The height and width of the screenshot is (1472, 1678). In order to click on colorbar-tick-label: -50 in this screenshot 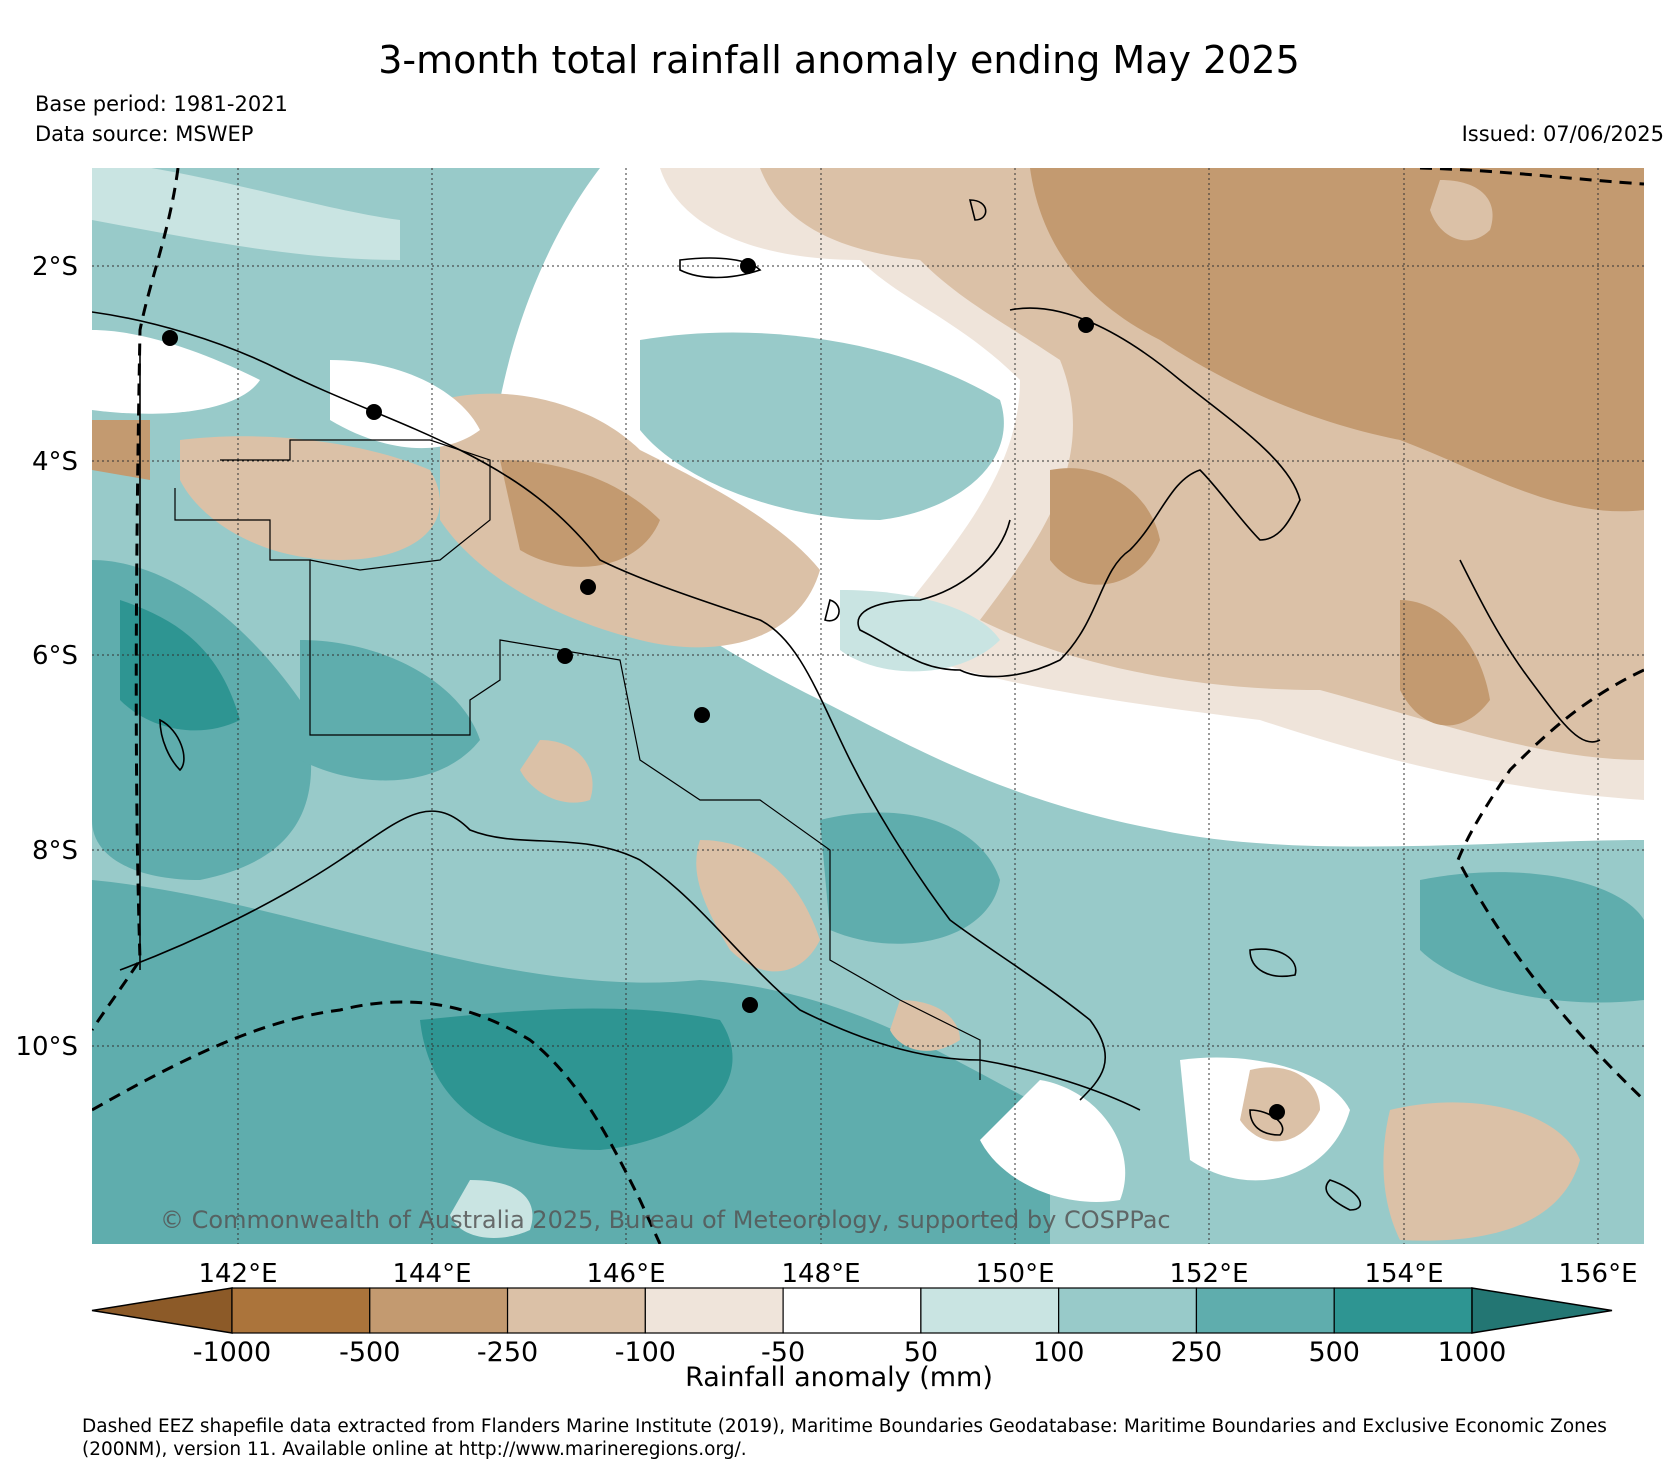, I will do `click(783, 1352)`.